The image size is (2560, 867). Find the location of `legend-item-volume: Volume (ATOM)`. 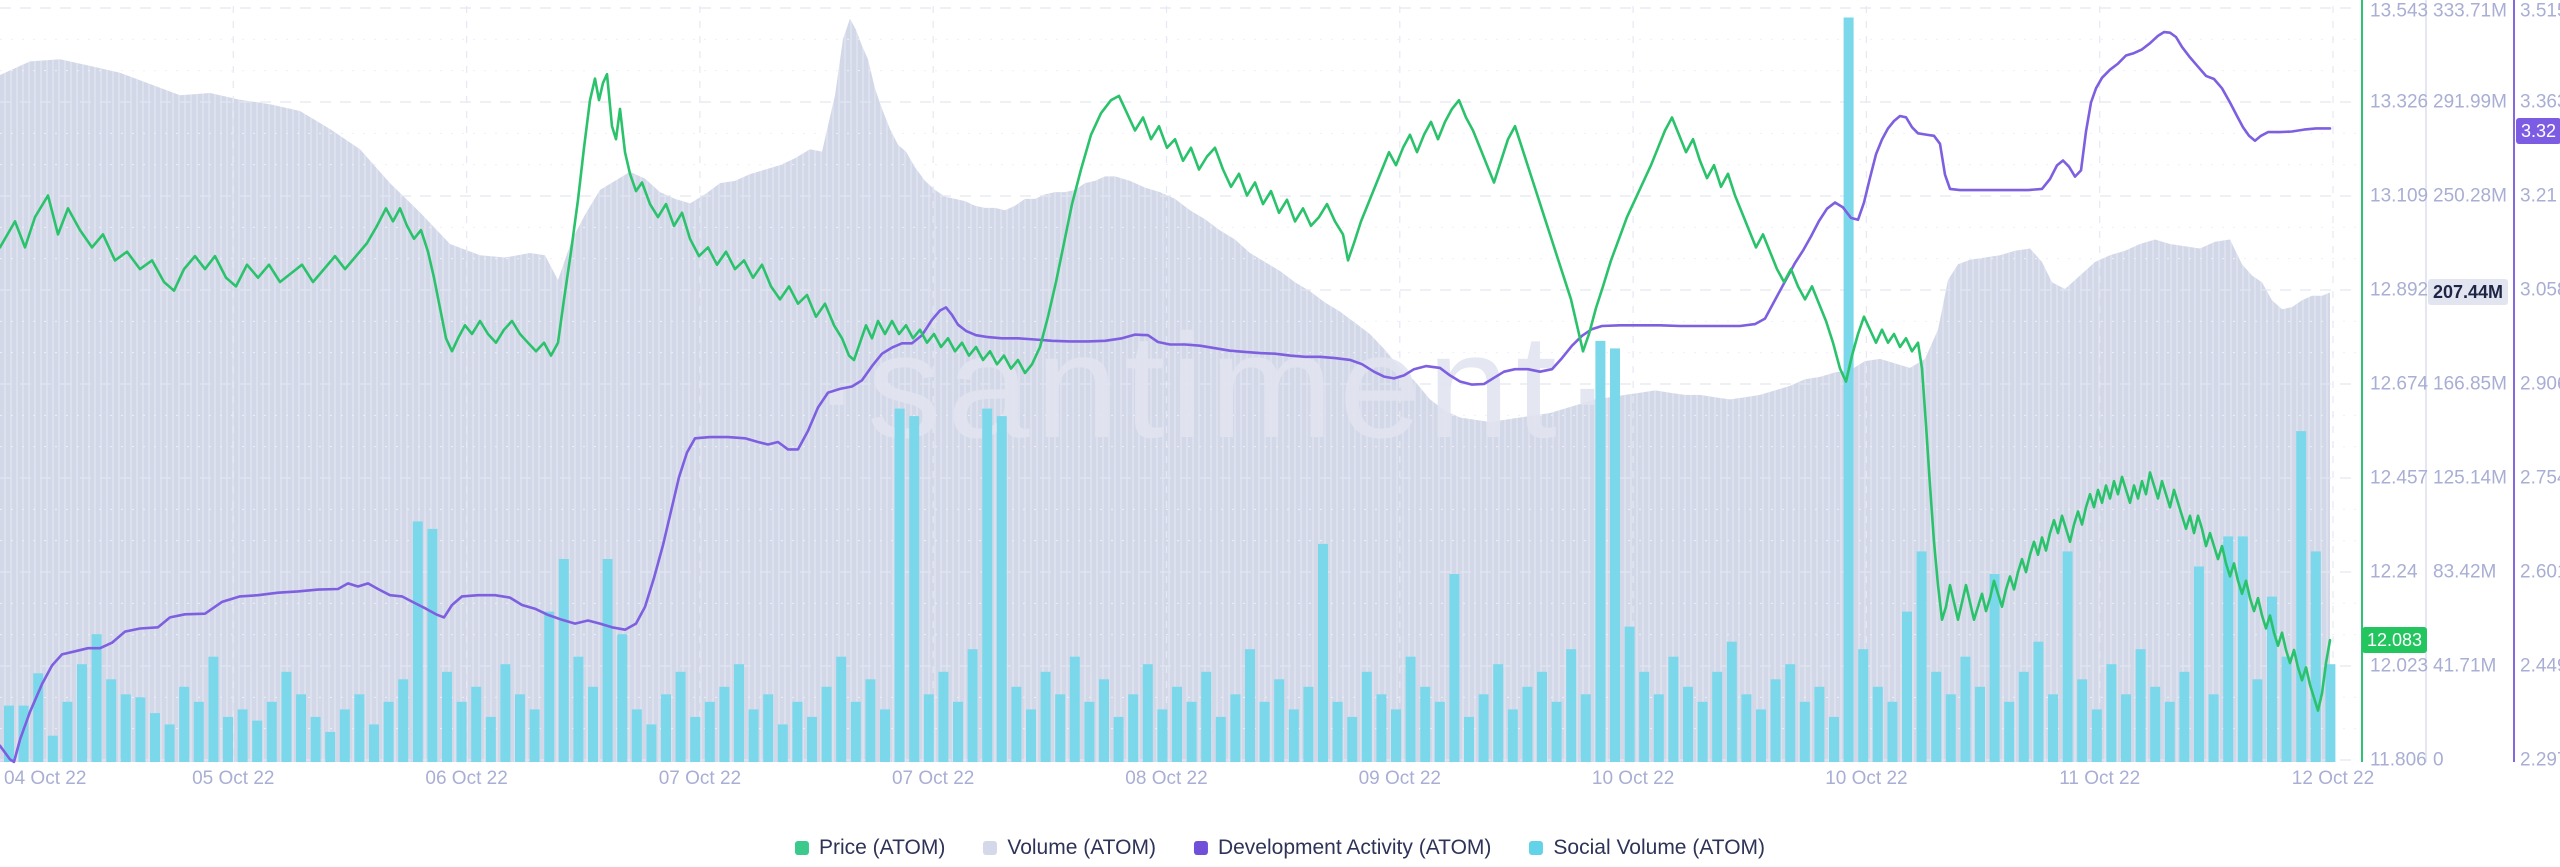

legend-item-volume: Volume (ATOM) is located at coordinates (1069, 848).